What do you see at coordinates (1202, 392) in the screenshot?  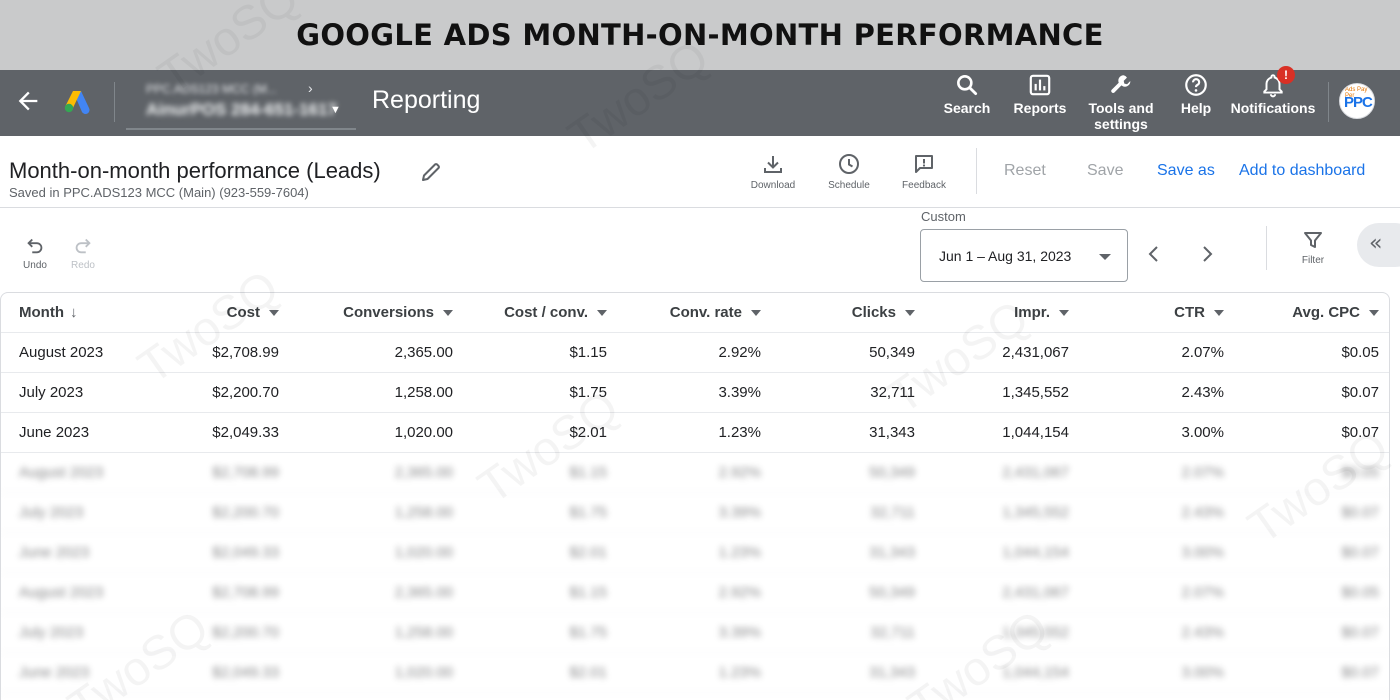 I see `table-cell: 2.43%` at bounding box center [1202, 392].